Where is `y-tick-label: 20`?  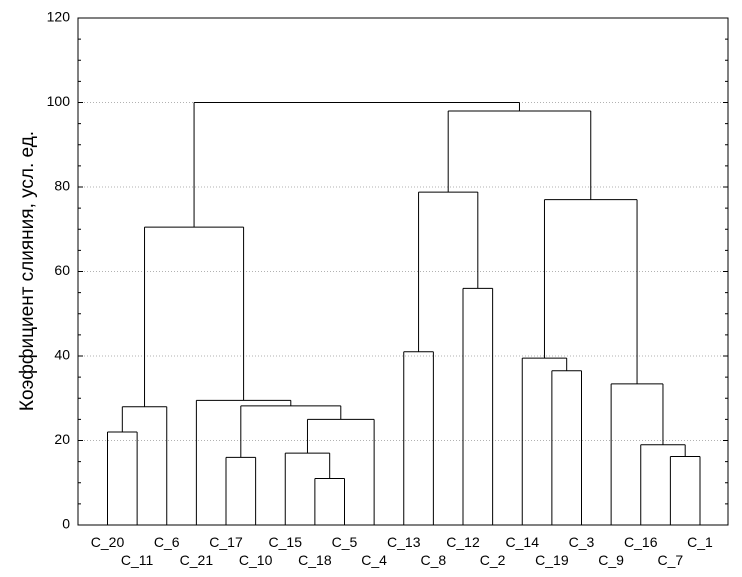 y-tick-label: 20 is located at coordinates (62, 439).